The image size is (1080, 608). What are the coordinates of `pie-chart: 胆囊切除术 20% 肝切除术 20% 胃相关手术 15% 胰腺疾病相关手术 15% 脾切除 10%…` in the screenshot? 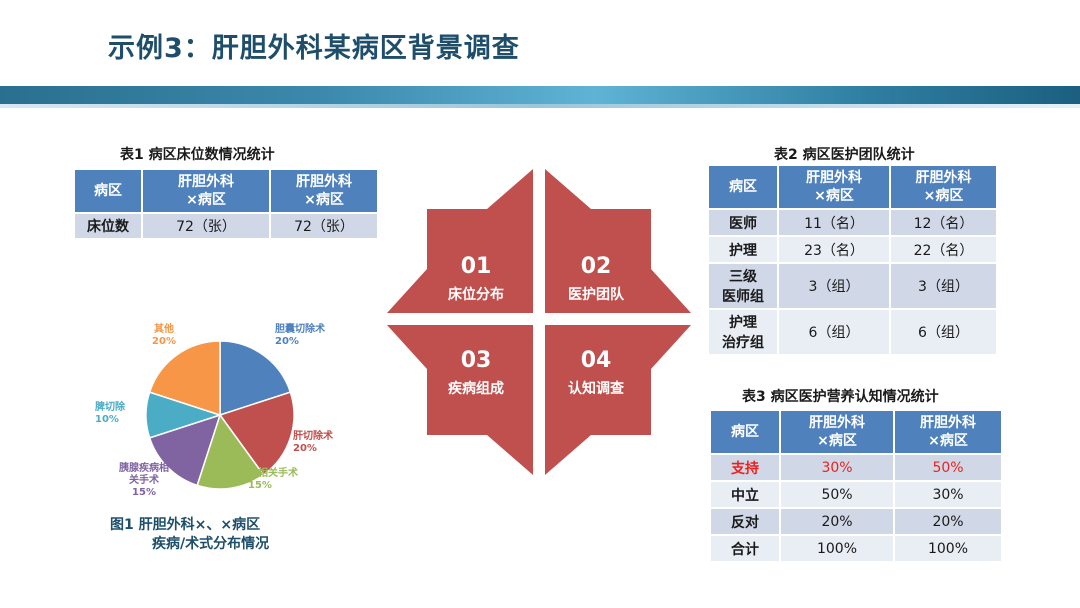 It's located at (214, 410).